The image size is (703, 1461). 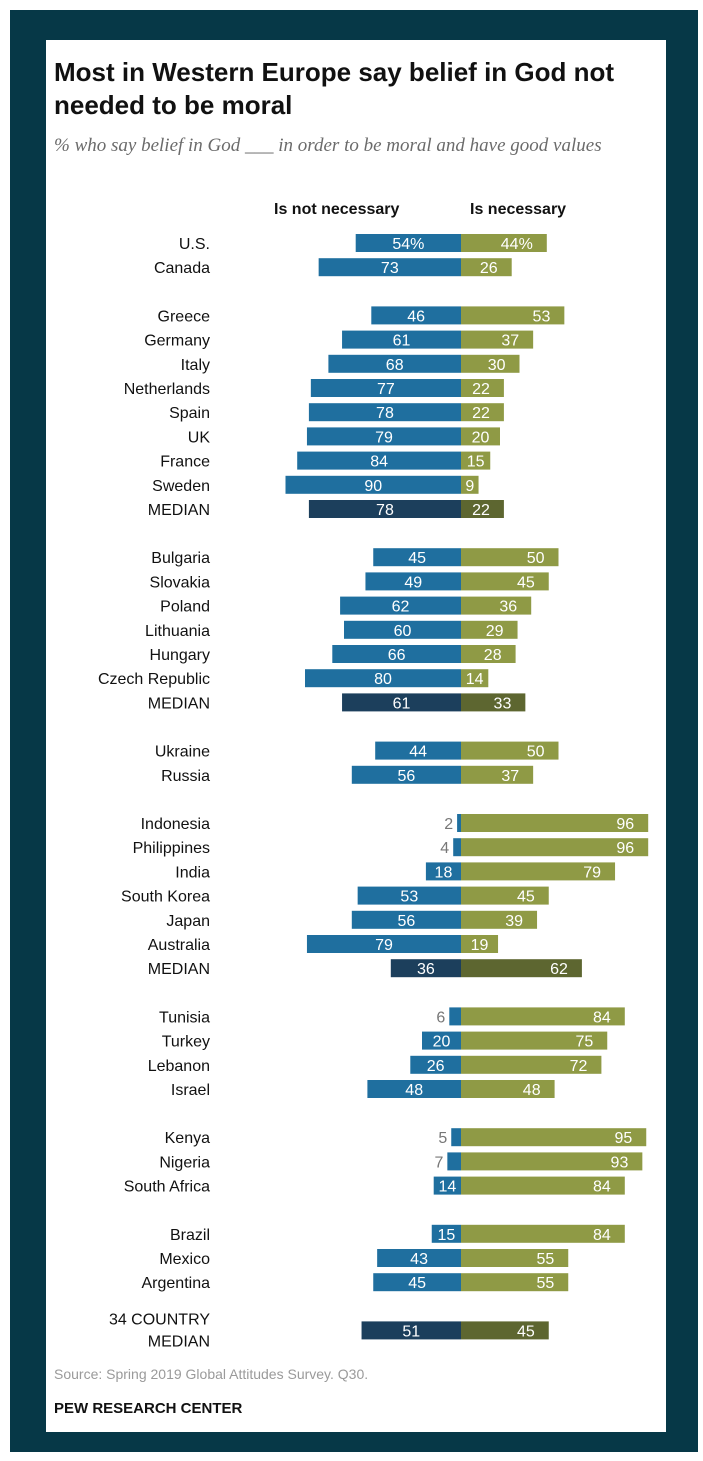 I want to click on value-not-necessary-argentina: 45, so click(x=417, y=1283).